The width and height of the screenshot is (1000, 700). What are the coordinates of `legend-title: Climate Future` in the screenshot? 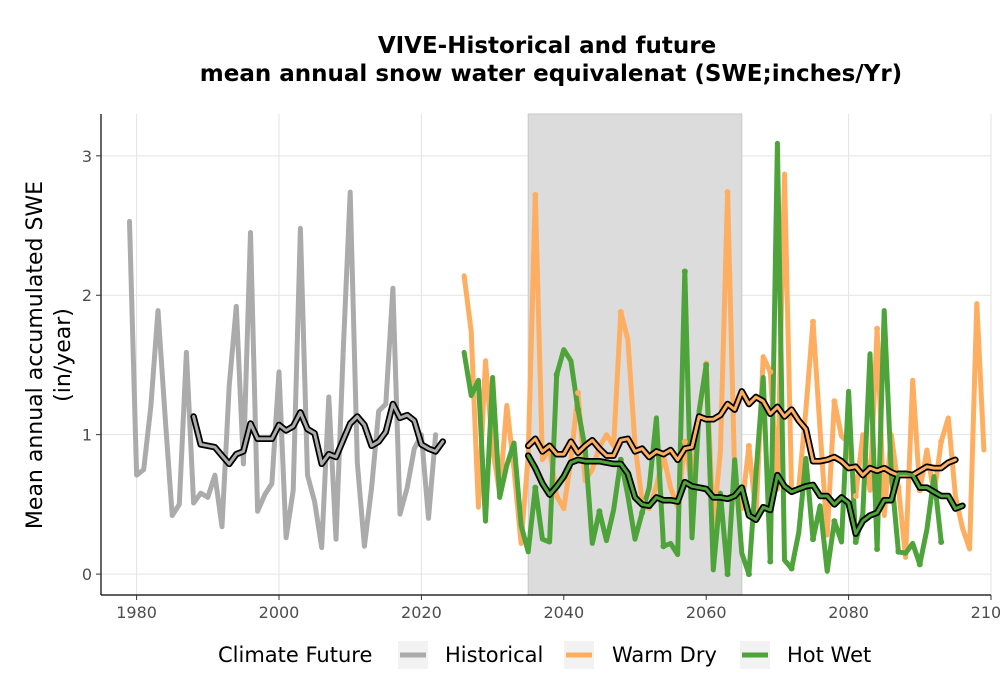 It's located at (295, 655).